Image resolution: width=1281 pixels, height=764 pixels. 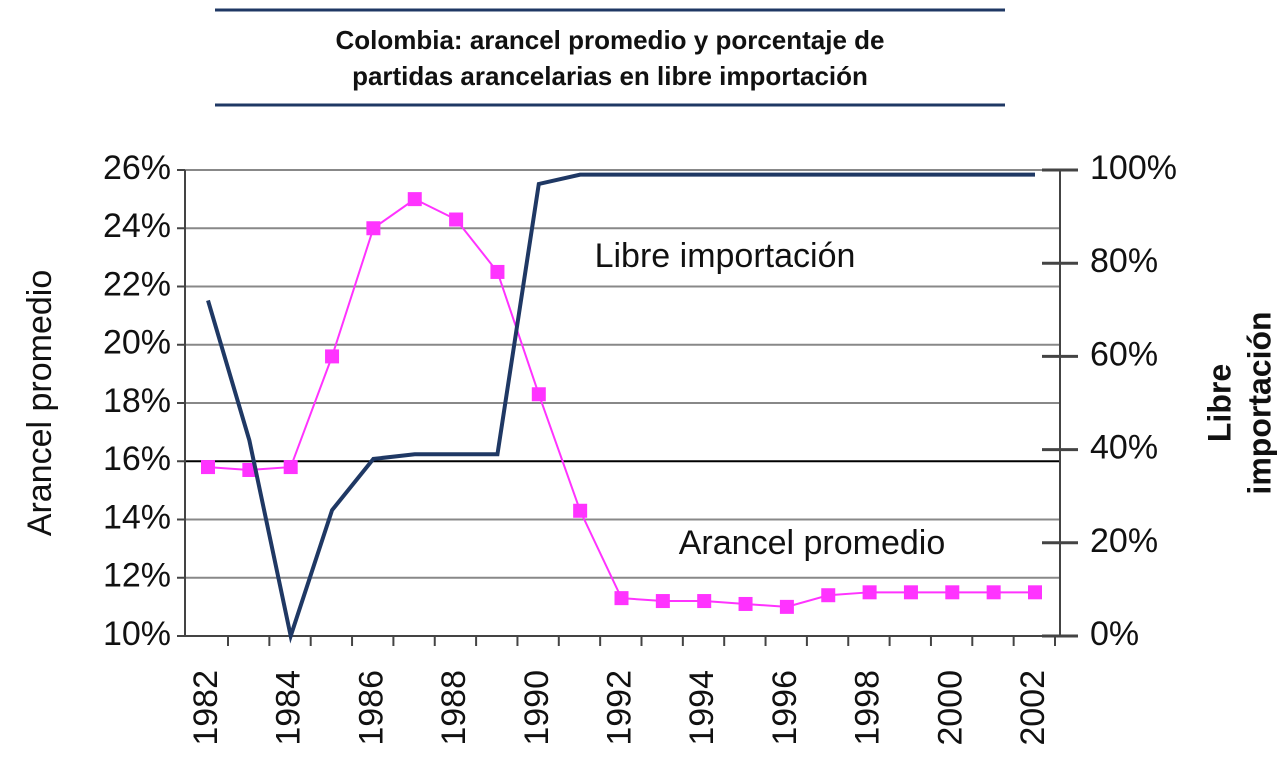 I want to click on x-tick-label: 1982, so click(x=206, y=708).